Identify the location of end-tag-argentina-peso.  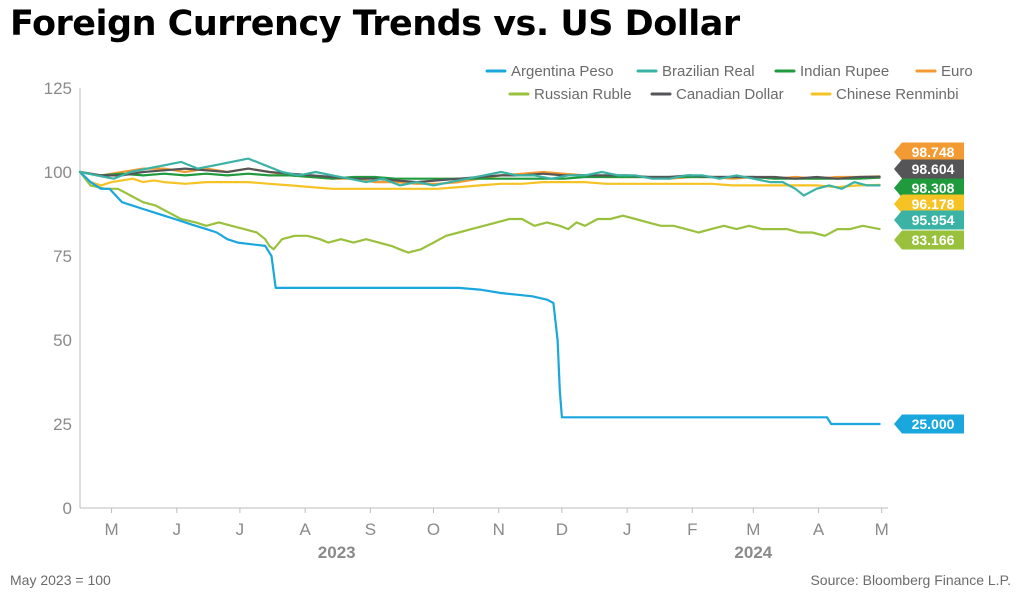
(929, 424).